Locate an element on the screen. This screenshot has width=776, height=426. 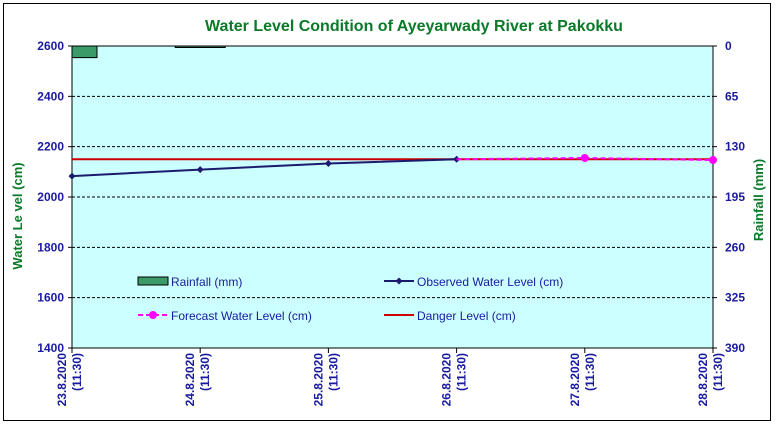
right-tick-label: 65 is located at coordinates (732, 96).